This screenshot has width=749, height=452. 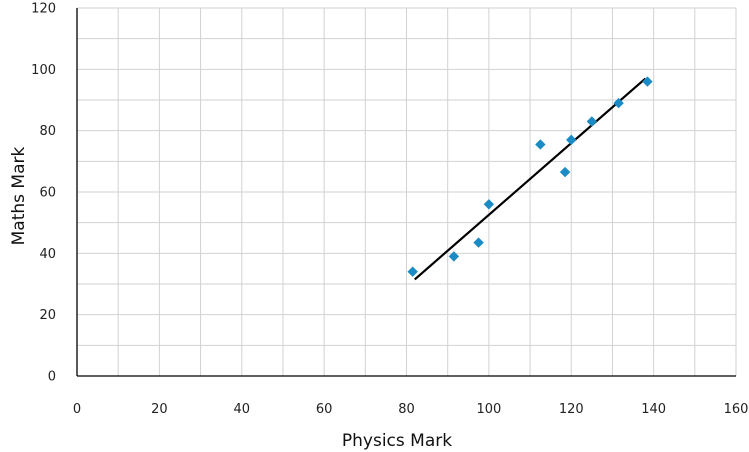 I want to click on y-tick-label: 80, so click(x=47, y=131).